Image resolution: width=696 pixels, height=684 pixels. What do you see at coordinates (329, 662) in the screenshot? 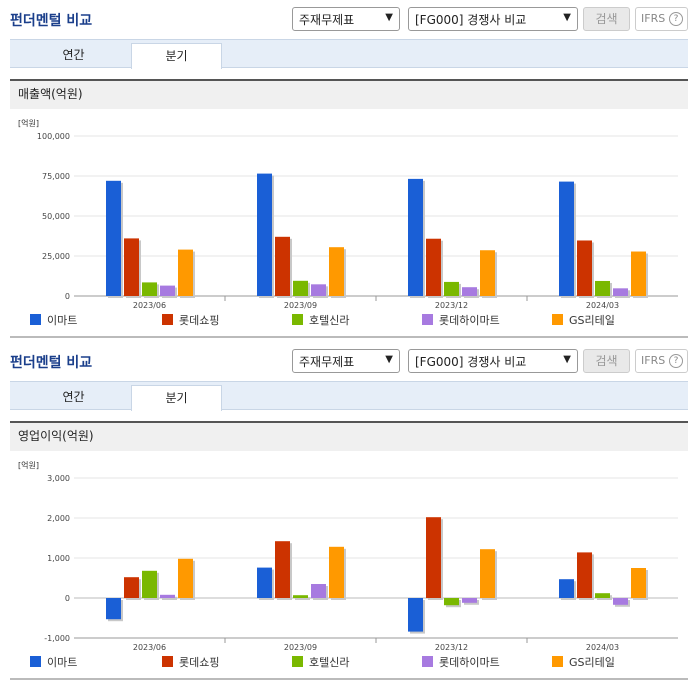
I see `legend-label: 호텔신라` at bounding box center [329, 662].